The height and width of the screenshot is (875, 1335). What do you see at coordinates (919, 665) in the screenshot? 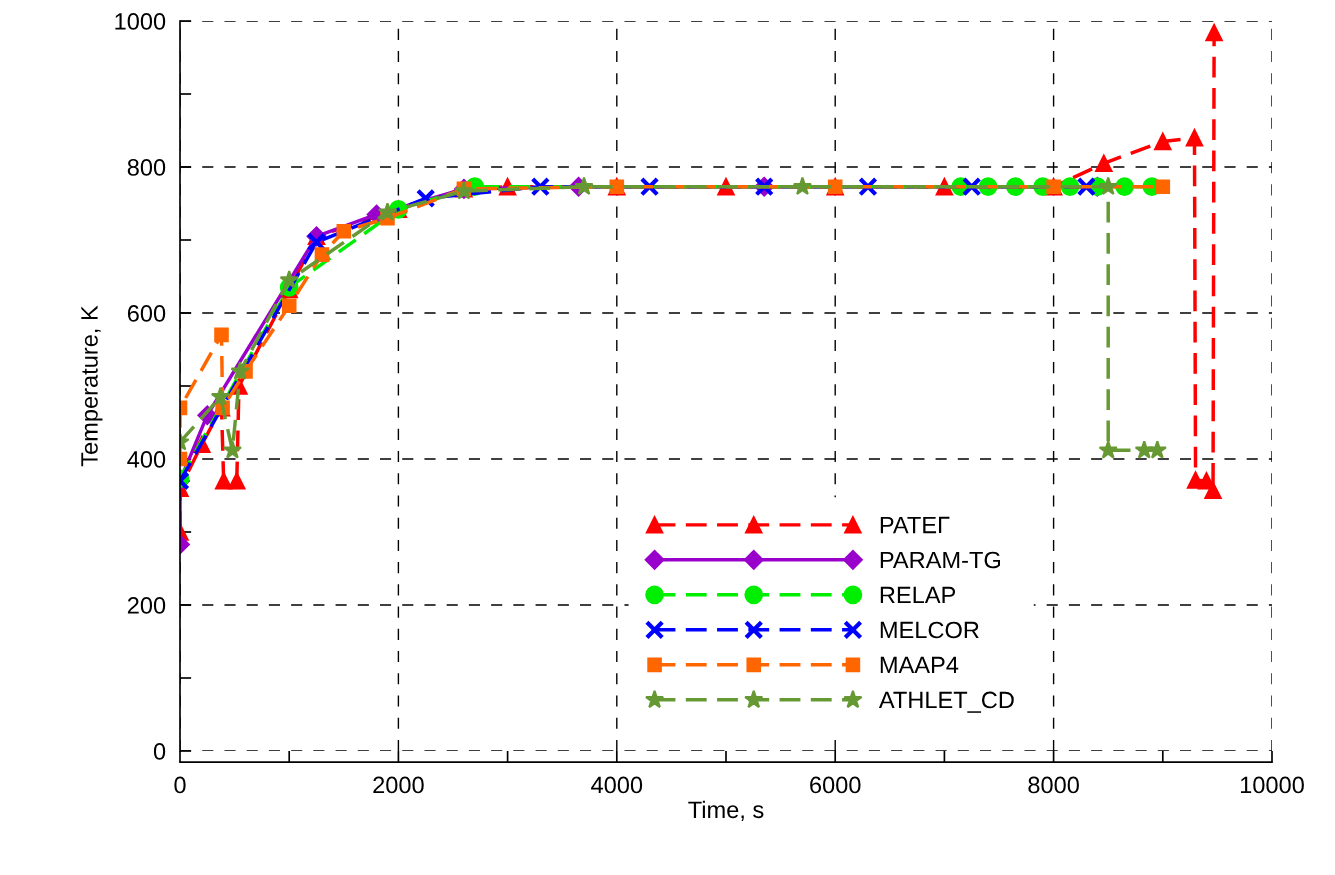
I see `legend-label: MAAP4` at bounding box center [919, 665].